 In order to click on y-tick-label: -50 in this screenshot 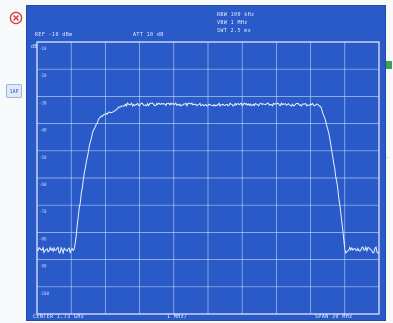, I will do `click(43, 157)`.